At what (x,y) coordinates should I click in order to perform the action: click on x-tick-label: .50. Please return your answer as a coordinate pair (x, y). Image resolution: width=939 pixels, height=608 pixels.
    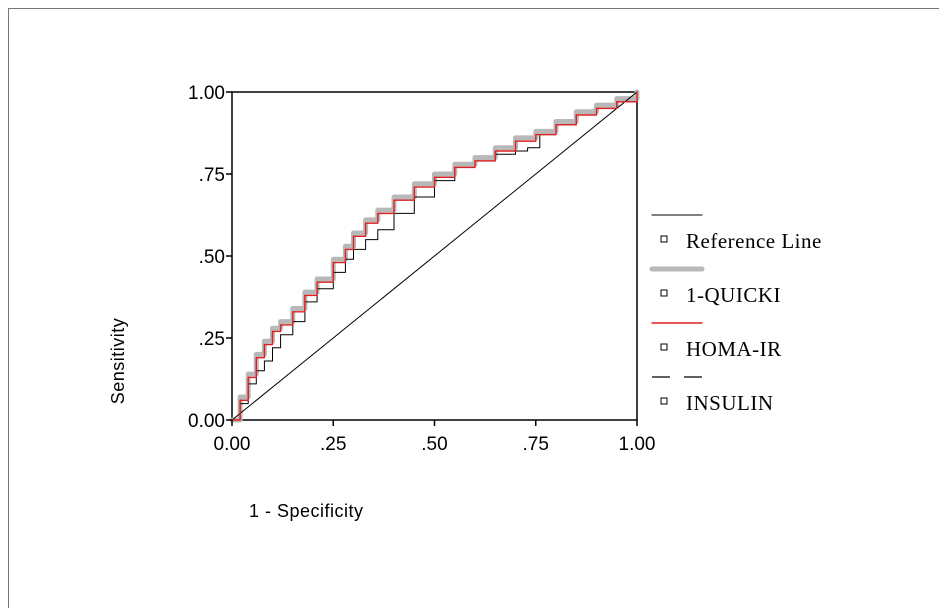
    Looking at the image, I should click on (434, 444).